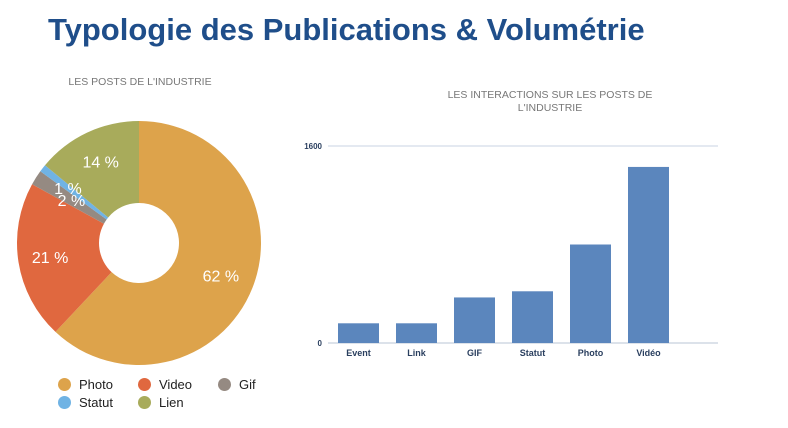 This screenshot has height=428, width=788. Describe the element at coordinates (590, 293) in the screenshot. I see `bar-photo` at that location.